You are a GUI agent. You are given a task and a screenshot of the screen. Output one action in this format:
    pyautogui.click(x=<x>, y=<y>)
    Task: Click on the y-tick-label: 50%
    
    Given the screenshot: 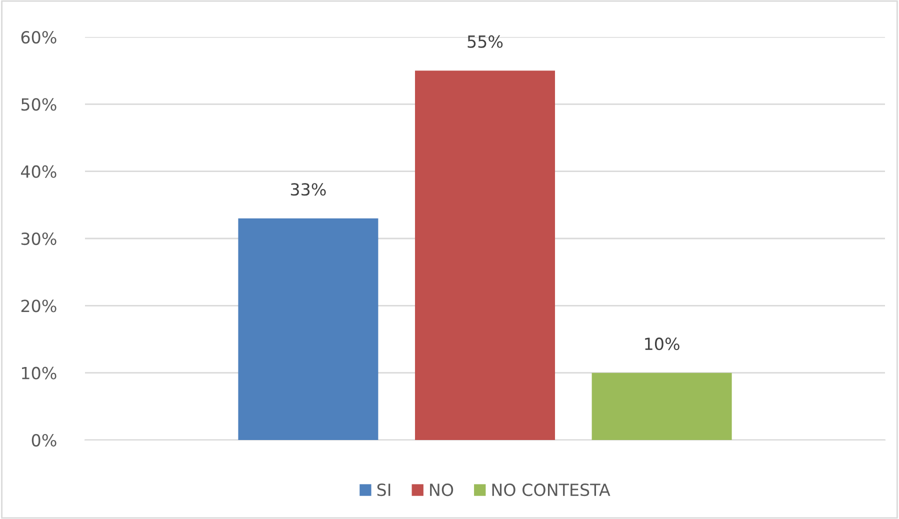 What is the action you would take?
    pyautogui.click(x=38, y=104)
    